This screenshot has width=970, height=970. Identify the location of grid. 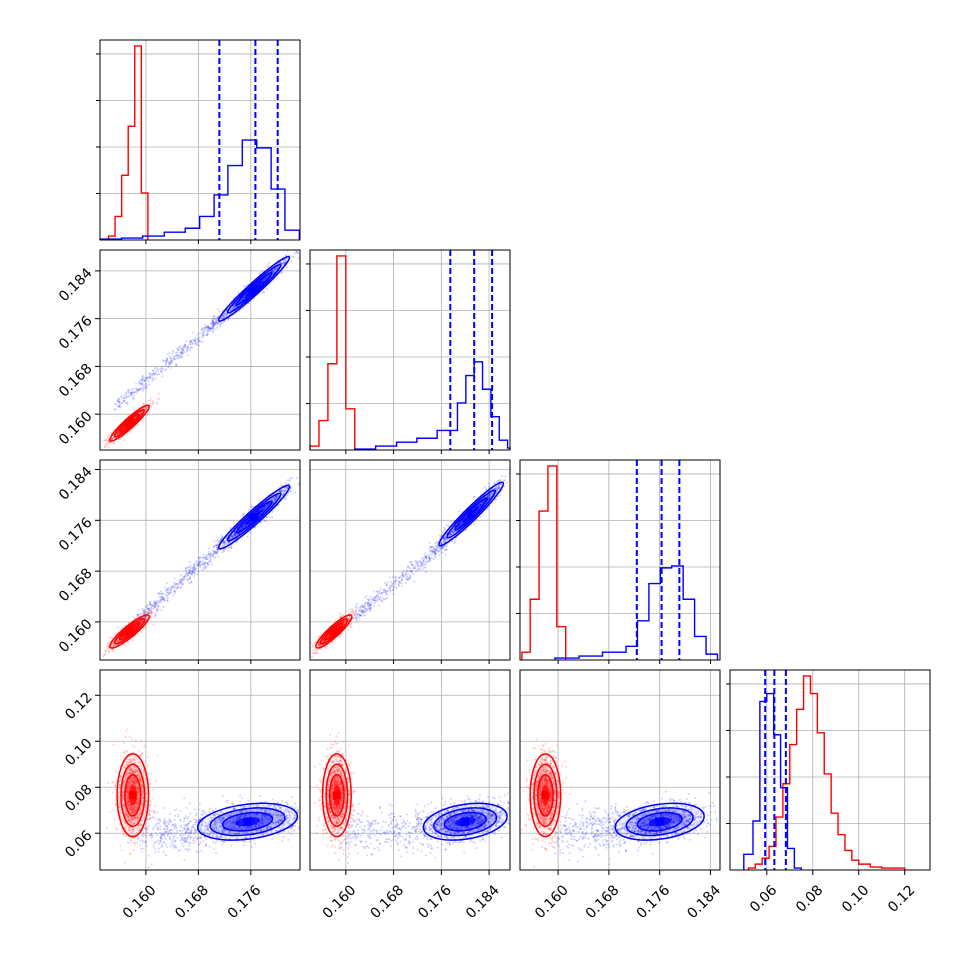
(620, 560).